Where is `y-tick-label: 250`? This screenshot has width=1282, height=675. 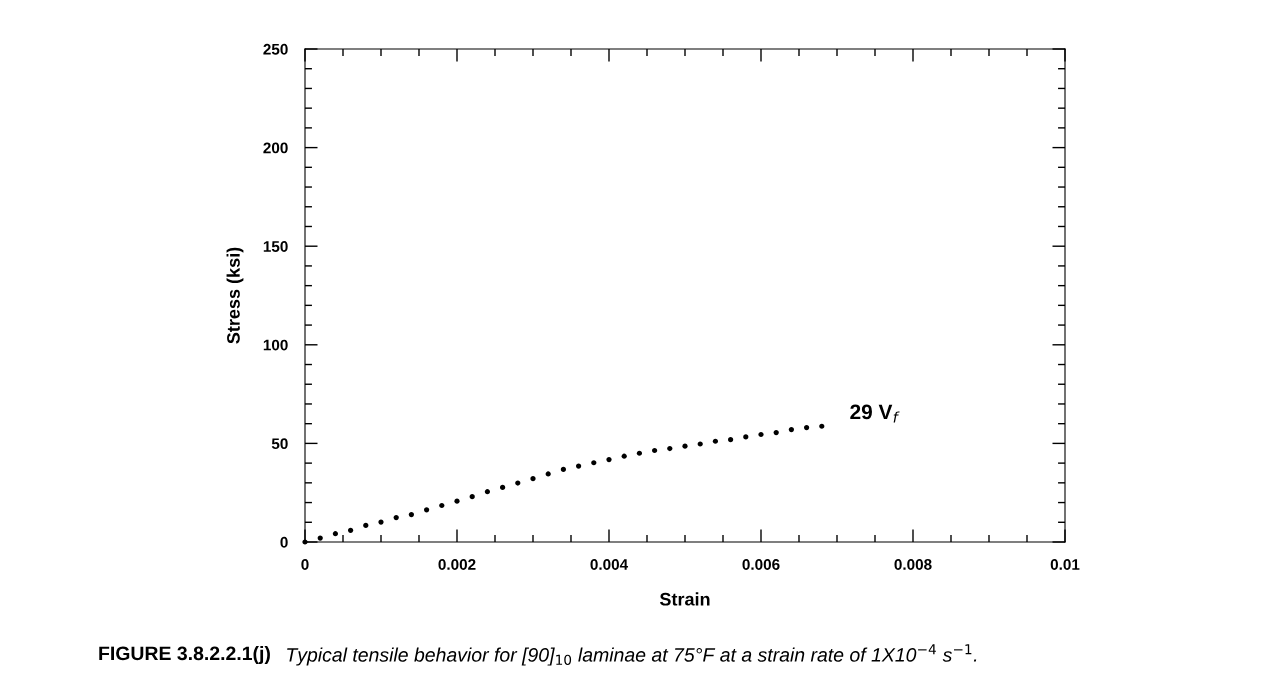 y-tick-label: 250 is located at coordinates (275, 49).